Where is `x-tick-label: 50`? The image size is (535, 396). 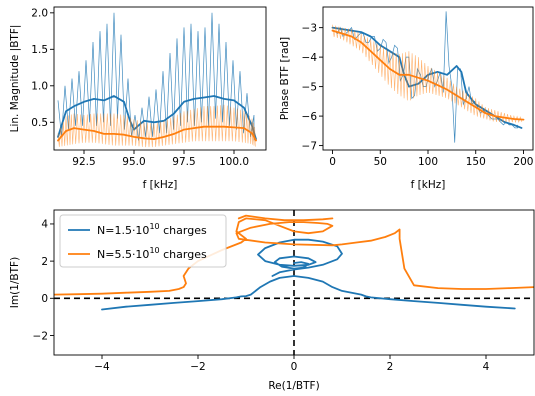
x-tick-label: 50 is located at coordinates (380, 162).